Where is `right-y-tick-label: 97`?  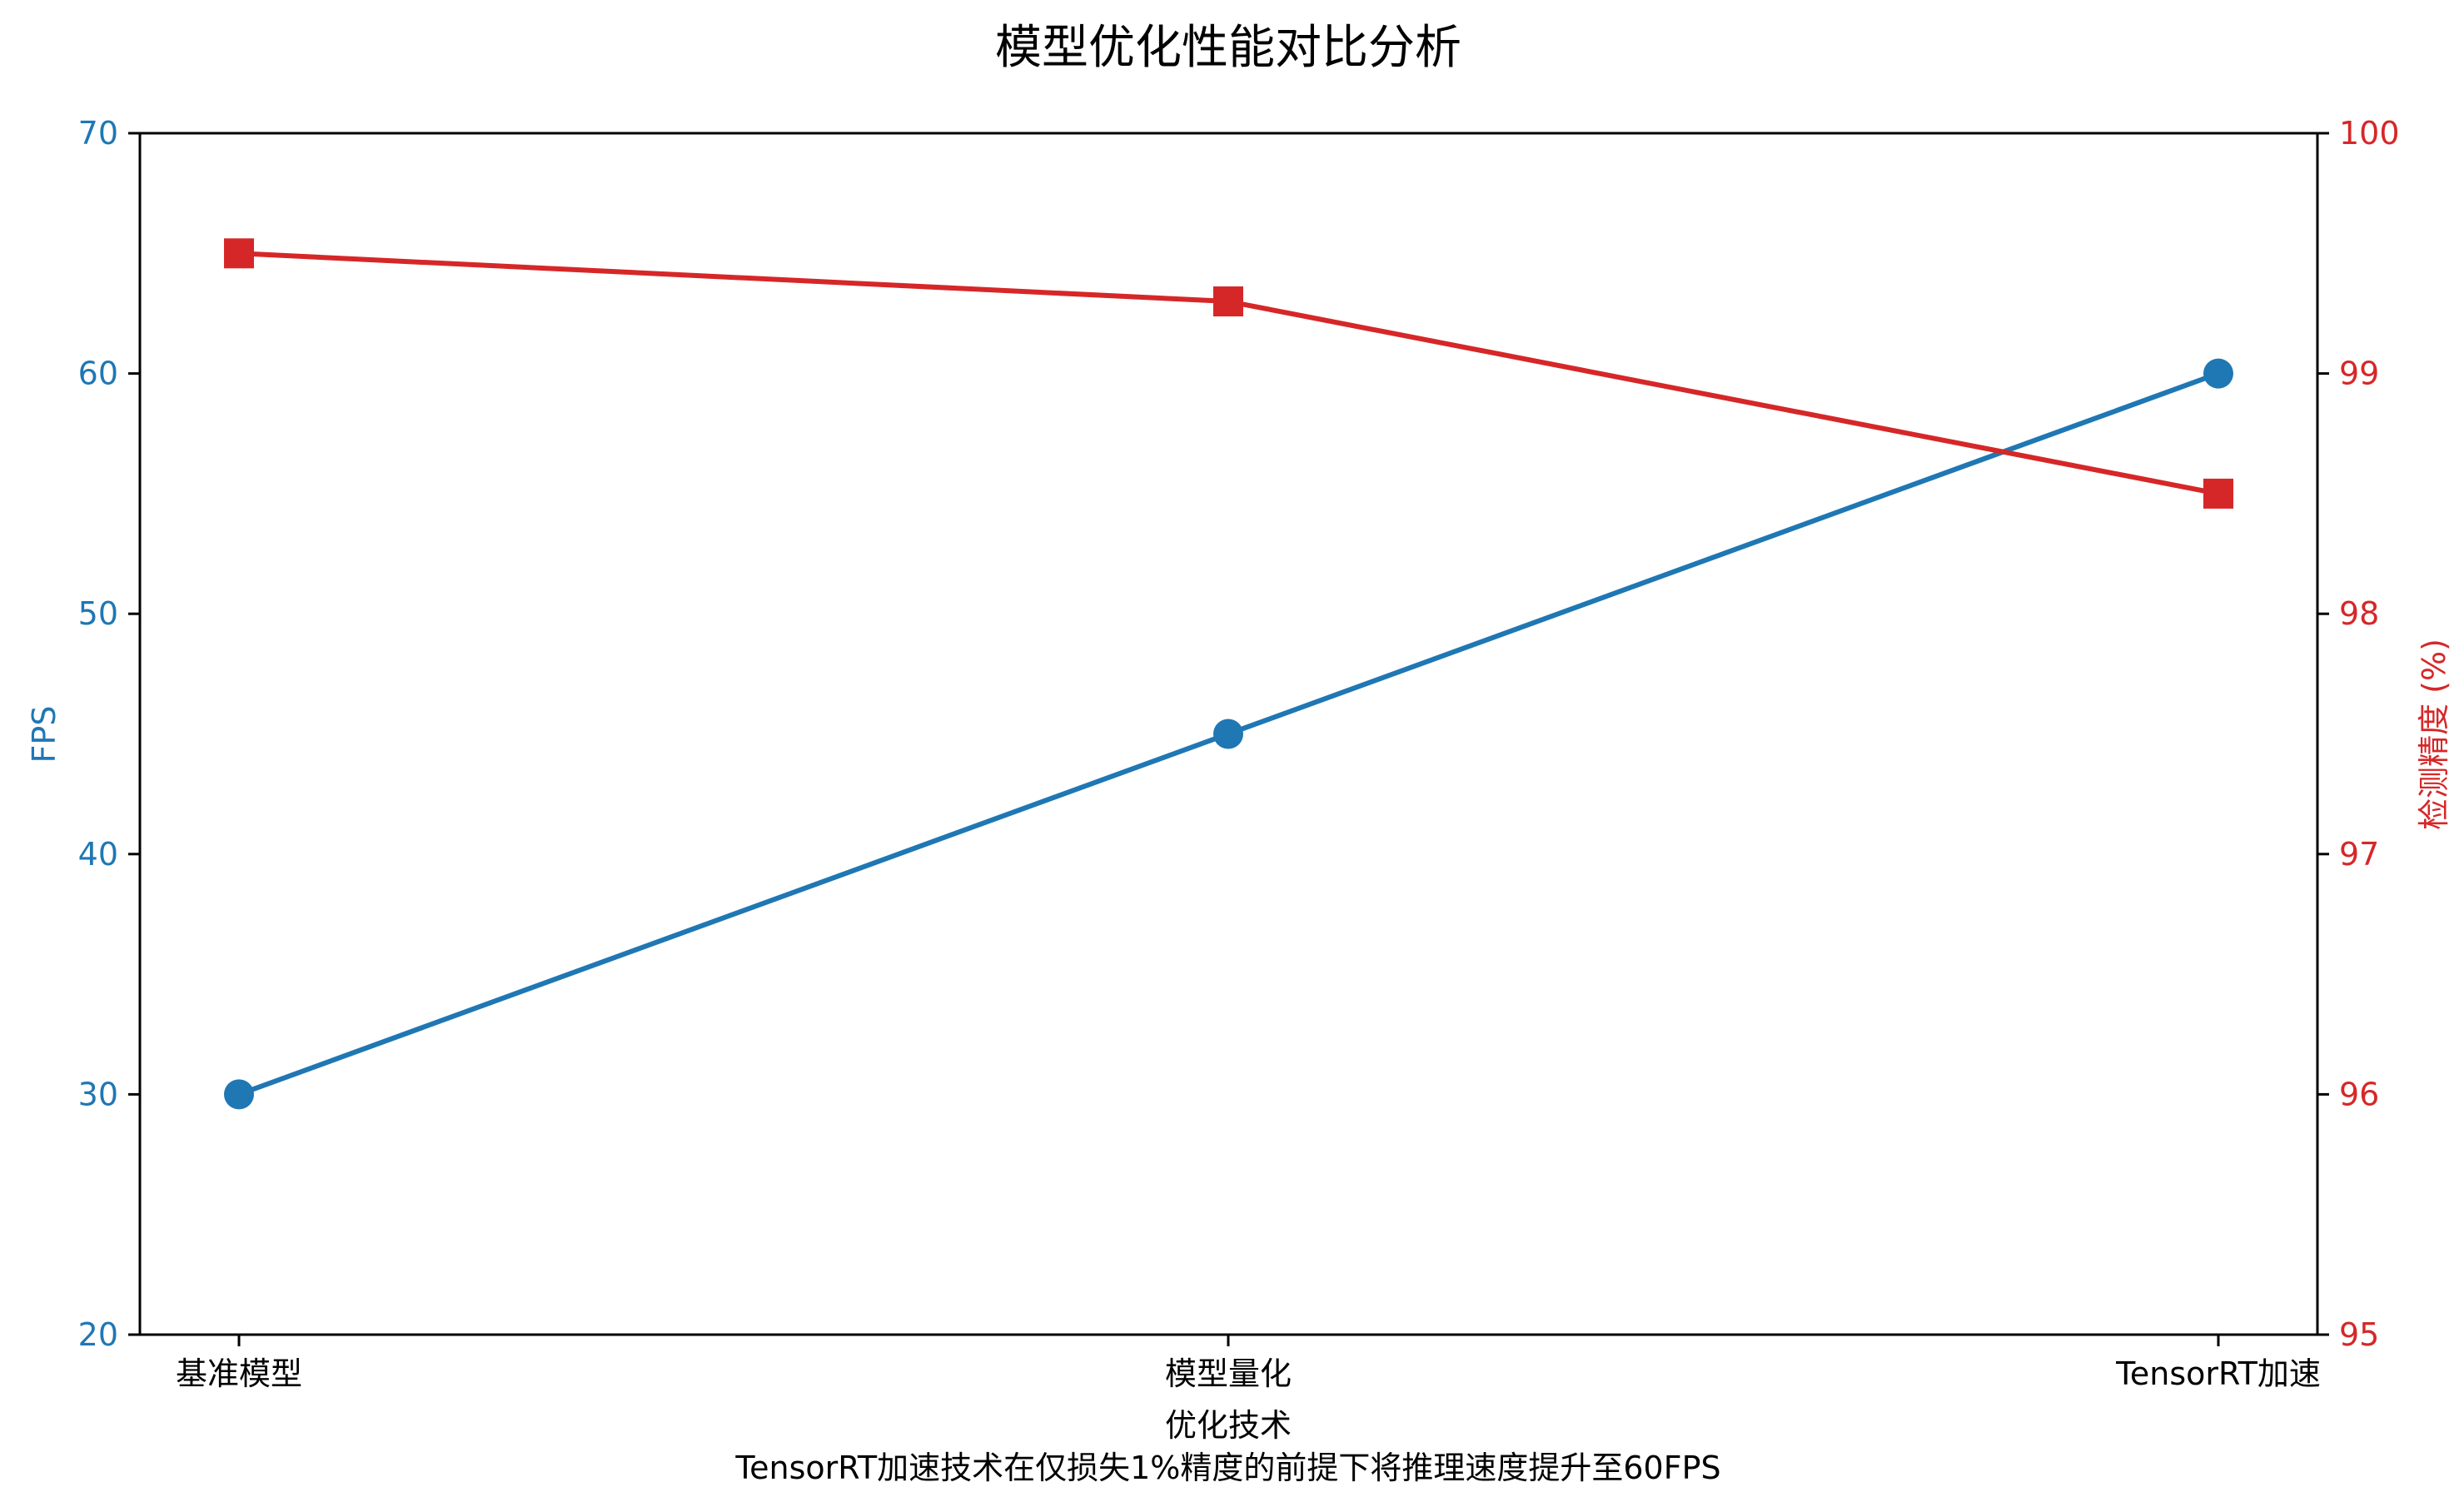
right-y-tick-label: 97 is located at coordinates (2359, 855).